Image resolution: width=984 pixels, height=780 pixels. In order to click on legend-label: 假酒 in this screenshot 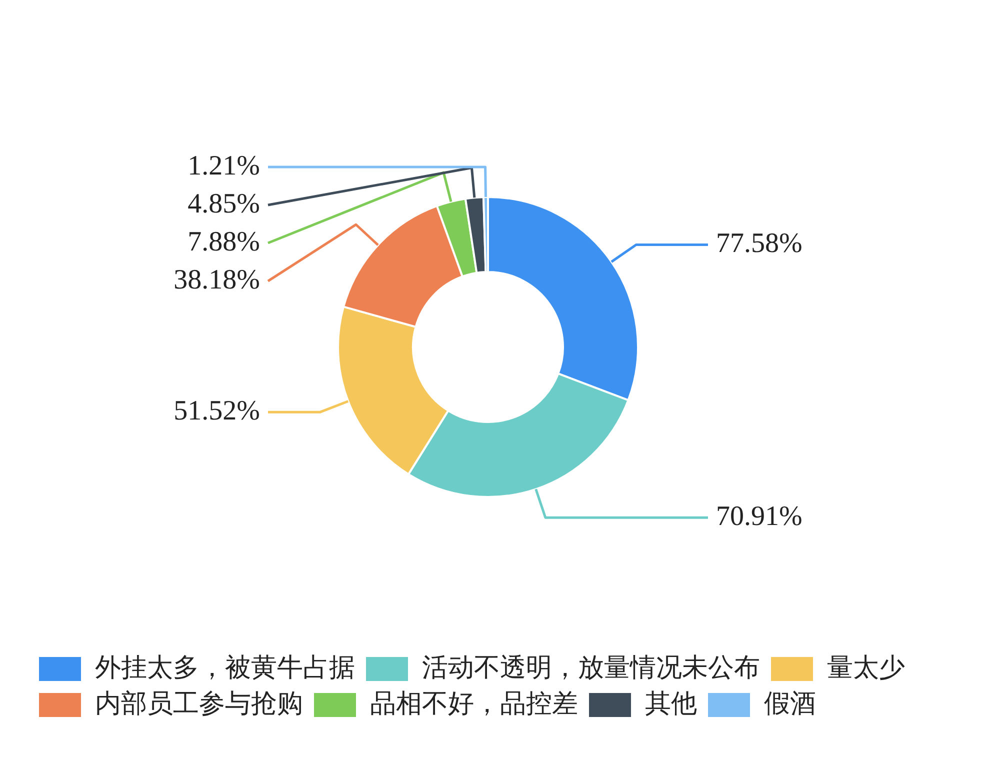, I will do `click(790, 703)`.